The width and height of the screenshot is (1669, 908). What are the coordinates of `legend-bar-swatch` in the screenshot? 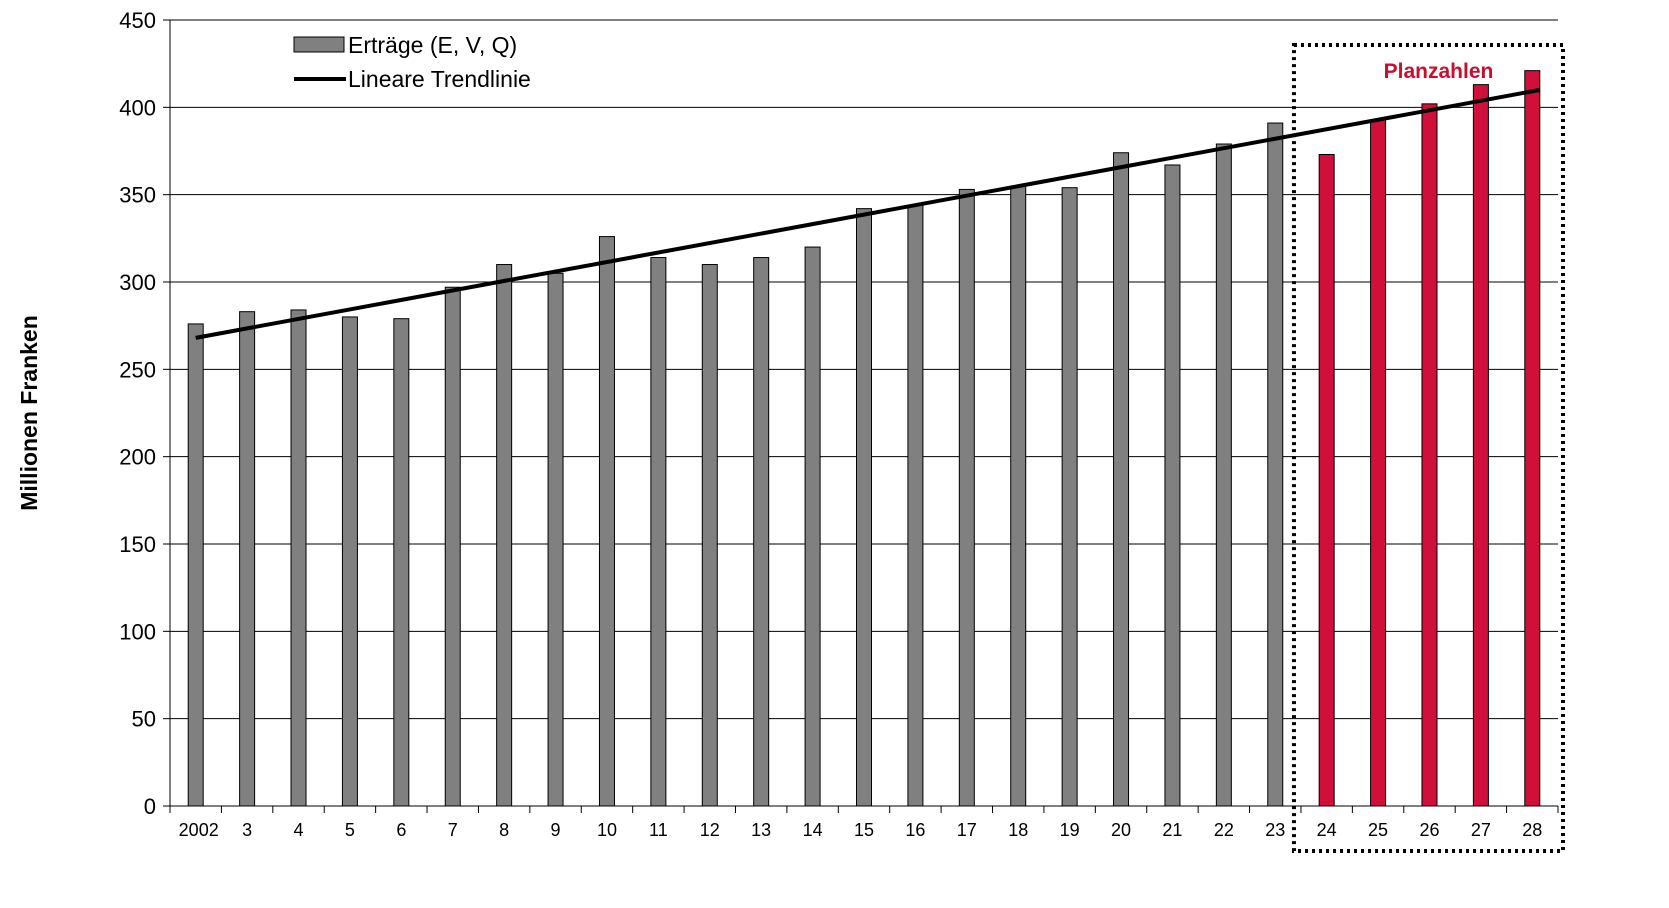 It's located at (319, 44).